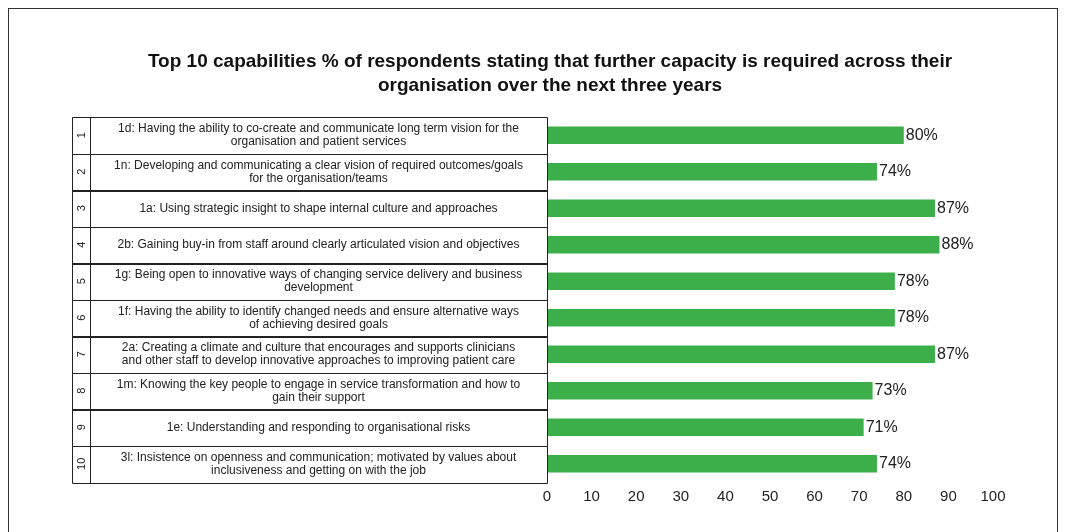  What do you see at coordinates (81, 171) in the screenshot?
I see `text: 2` at bounding box center [81, 171].